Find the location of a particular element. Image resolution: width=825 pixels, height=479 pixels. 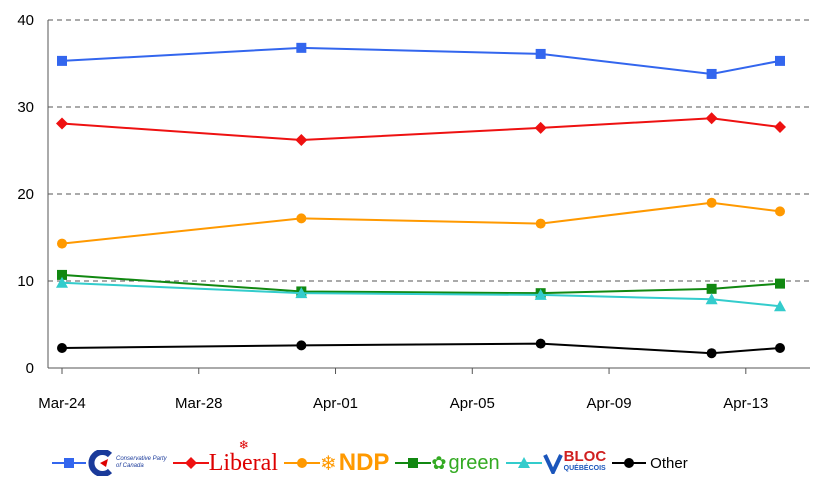

conservative-logo-text: Conservative Party is located at coordinates (141, 459).